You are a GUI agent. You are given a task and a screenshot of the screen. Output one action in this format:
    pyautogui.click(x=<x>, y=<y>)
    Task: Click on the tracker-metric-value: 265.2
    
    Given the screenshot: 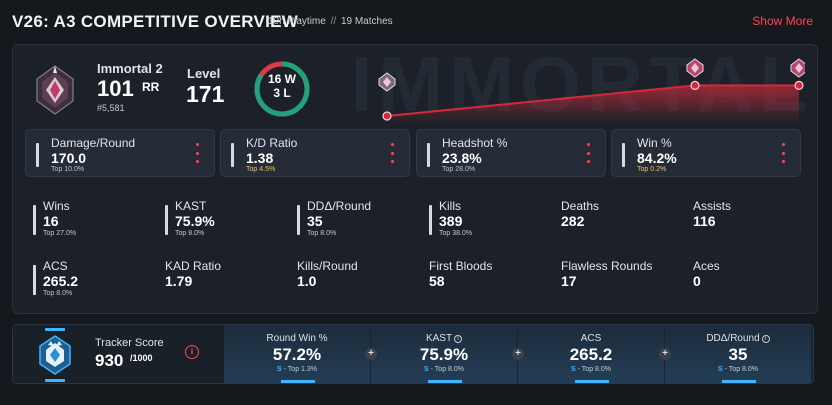 What is the action you would take?
    pyautogui.click(x=591, y=354)
    